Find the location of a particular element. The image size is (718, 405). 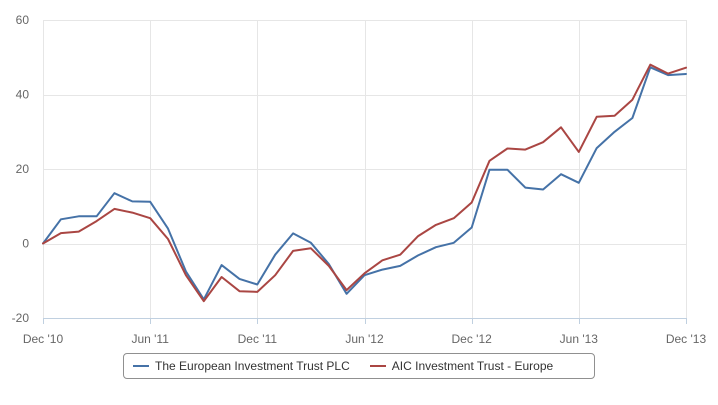

y-tick-label: 60 is located at coordinates (23, 20).